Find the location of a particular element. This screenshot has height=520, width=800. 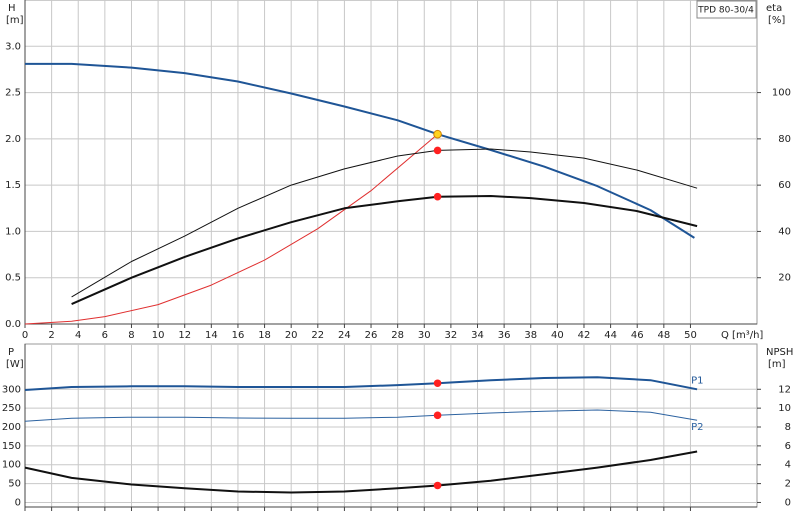

y-tick-label: 150 is located at coordinates (11, 446).